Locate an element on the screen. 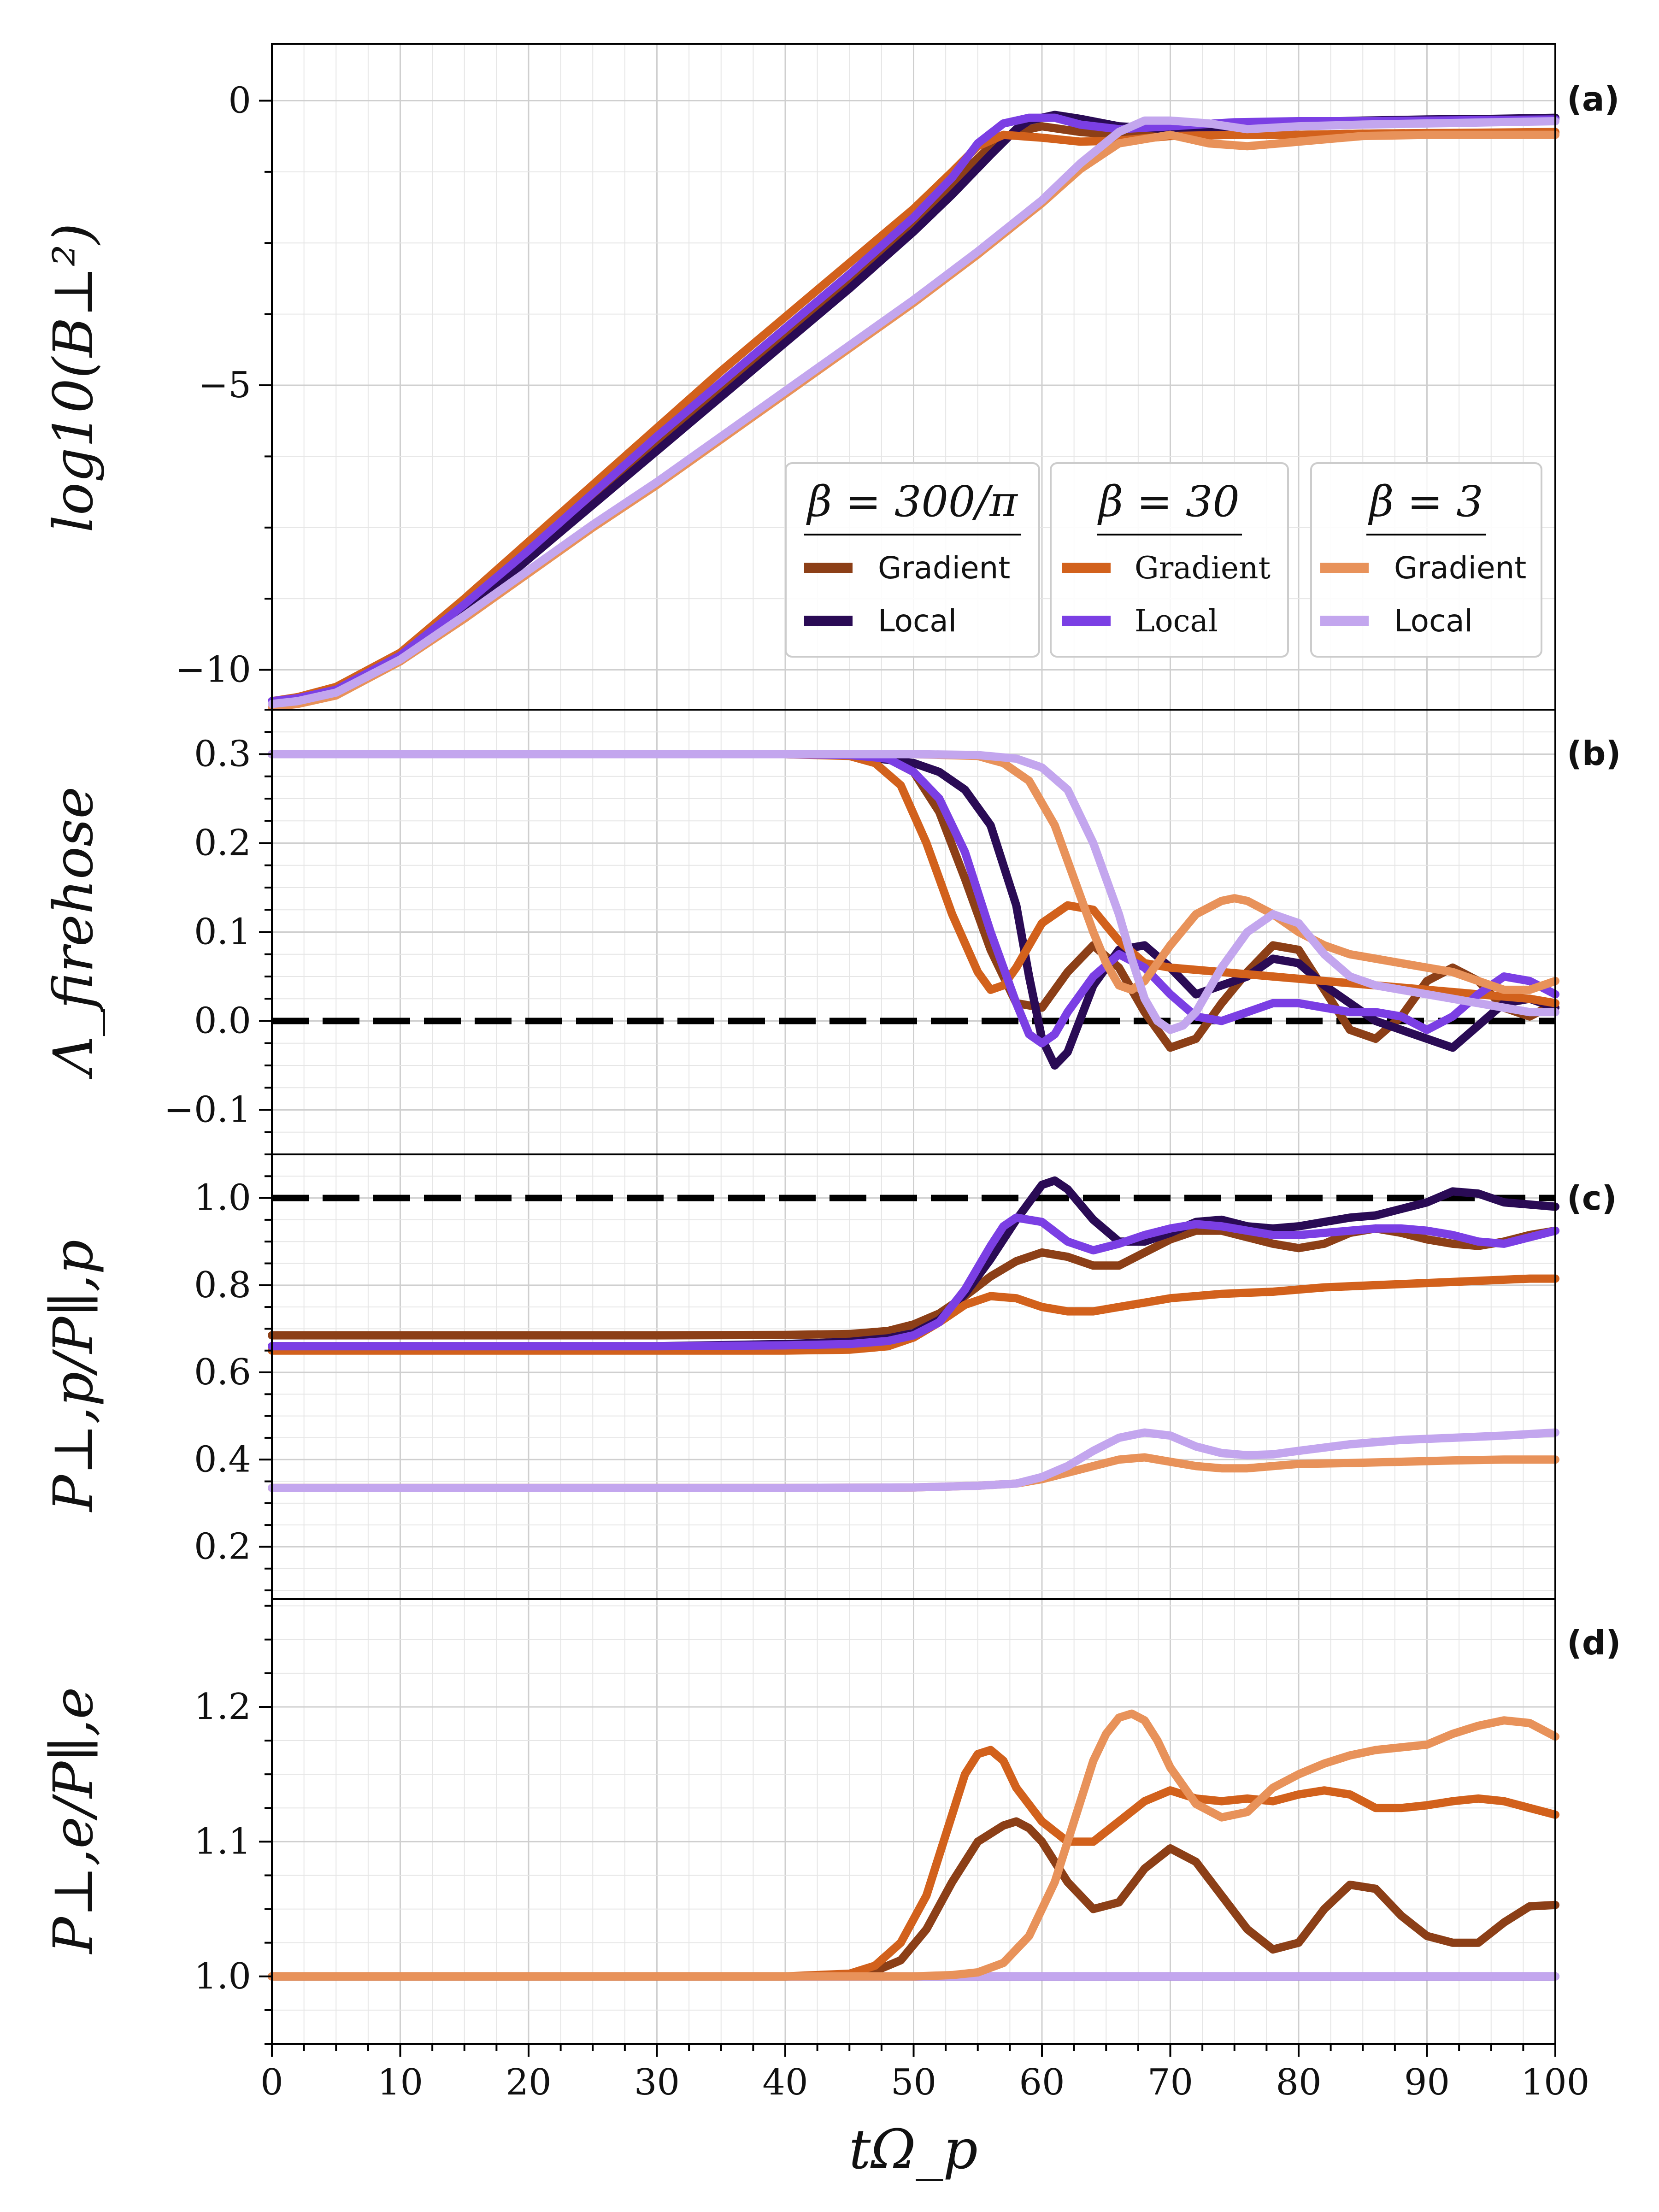  y-tick-label: 0.3 is located at coordinates (222, 754).